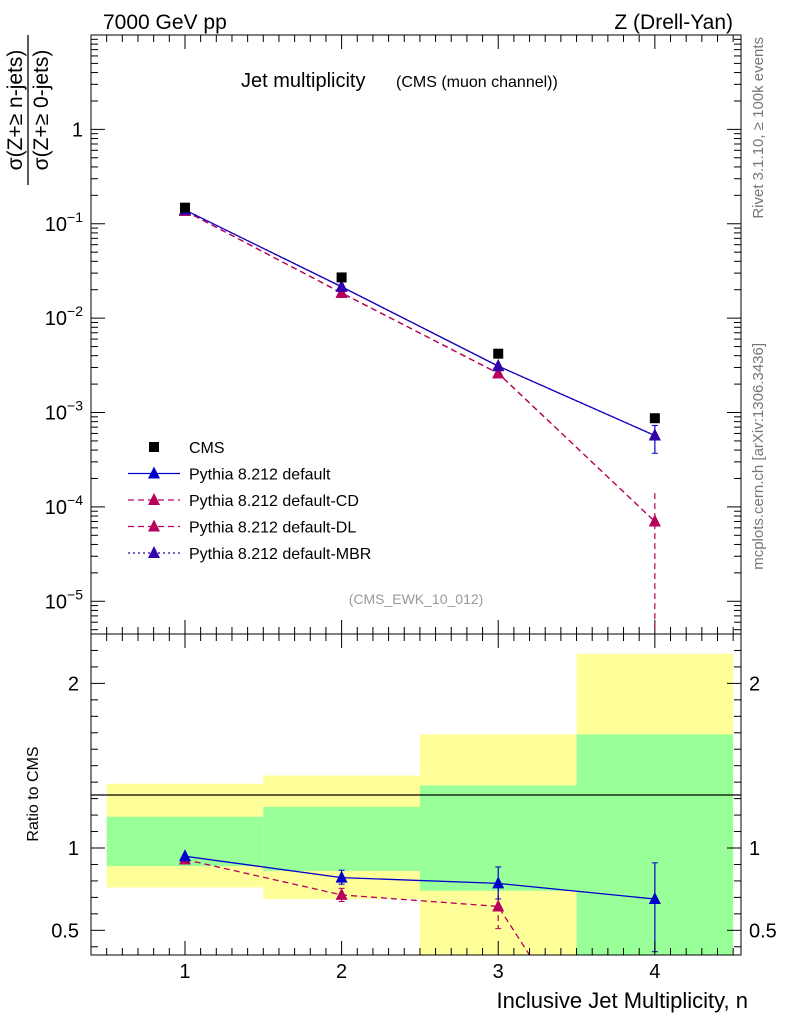  I want to click on ratio-ytick-label-right: 1, so click(754, 849).